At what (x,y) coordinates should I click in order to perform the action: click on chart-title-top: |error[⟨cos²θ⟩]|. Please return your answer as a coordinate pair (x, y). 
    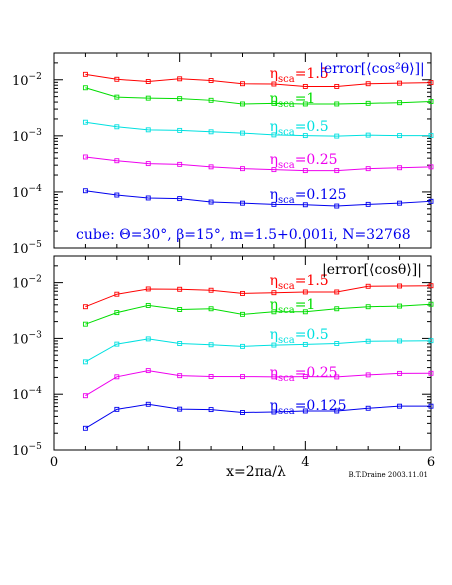
    Looking at the image, I should click on (372, 69).